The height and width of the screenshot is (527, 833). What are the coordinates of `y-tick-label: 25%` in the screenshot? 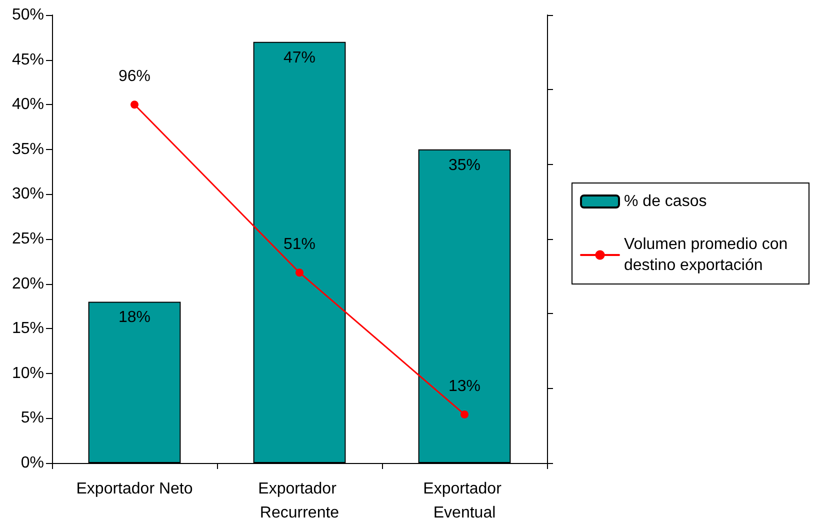 It's located at (28, 239).